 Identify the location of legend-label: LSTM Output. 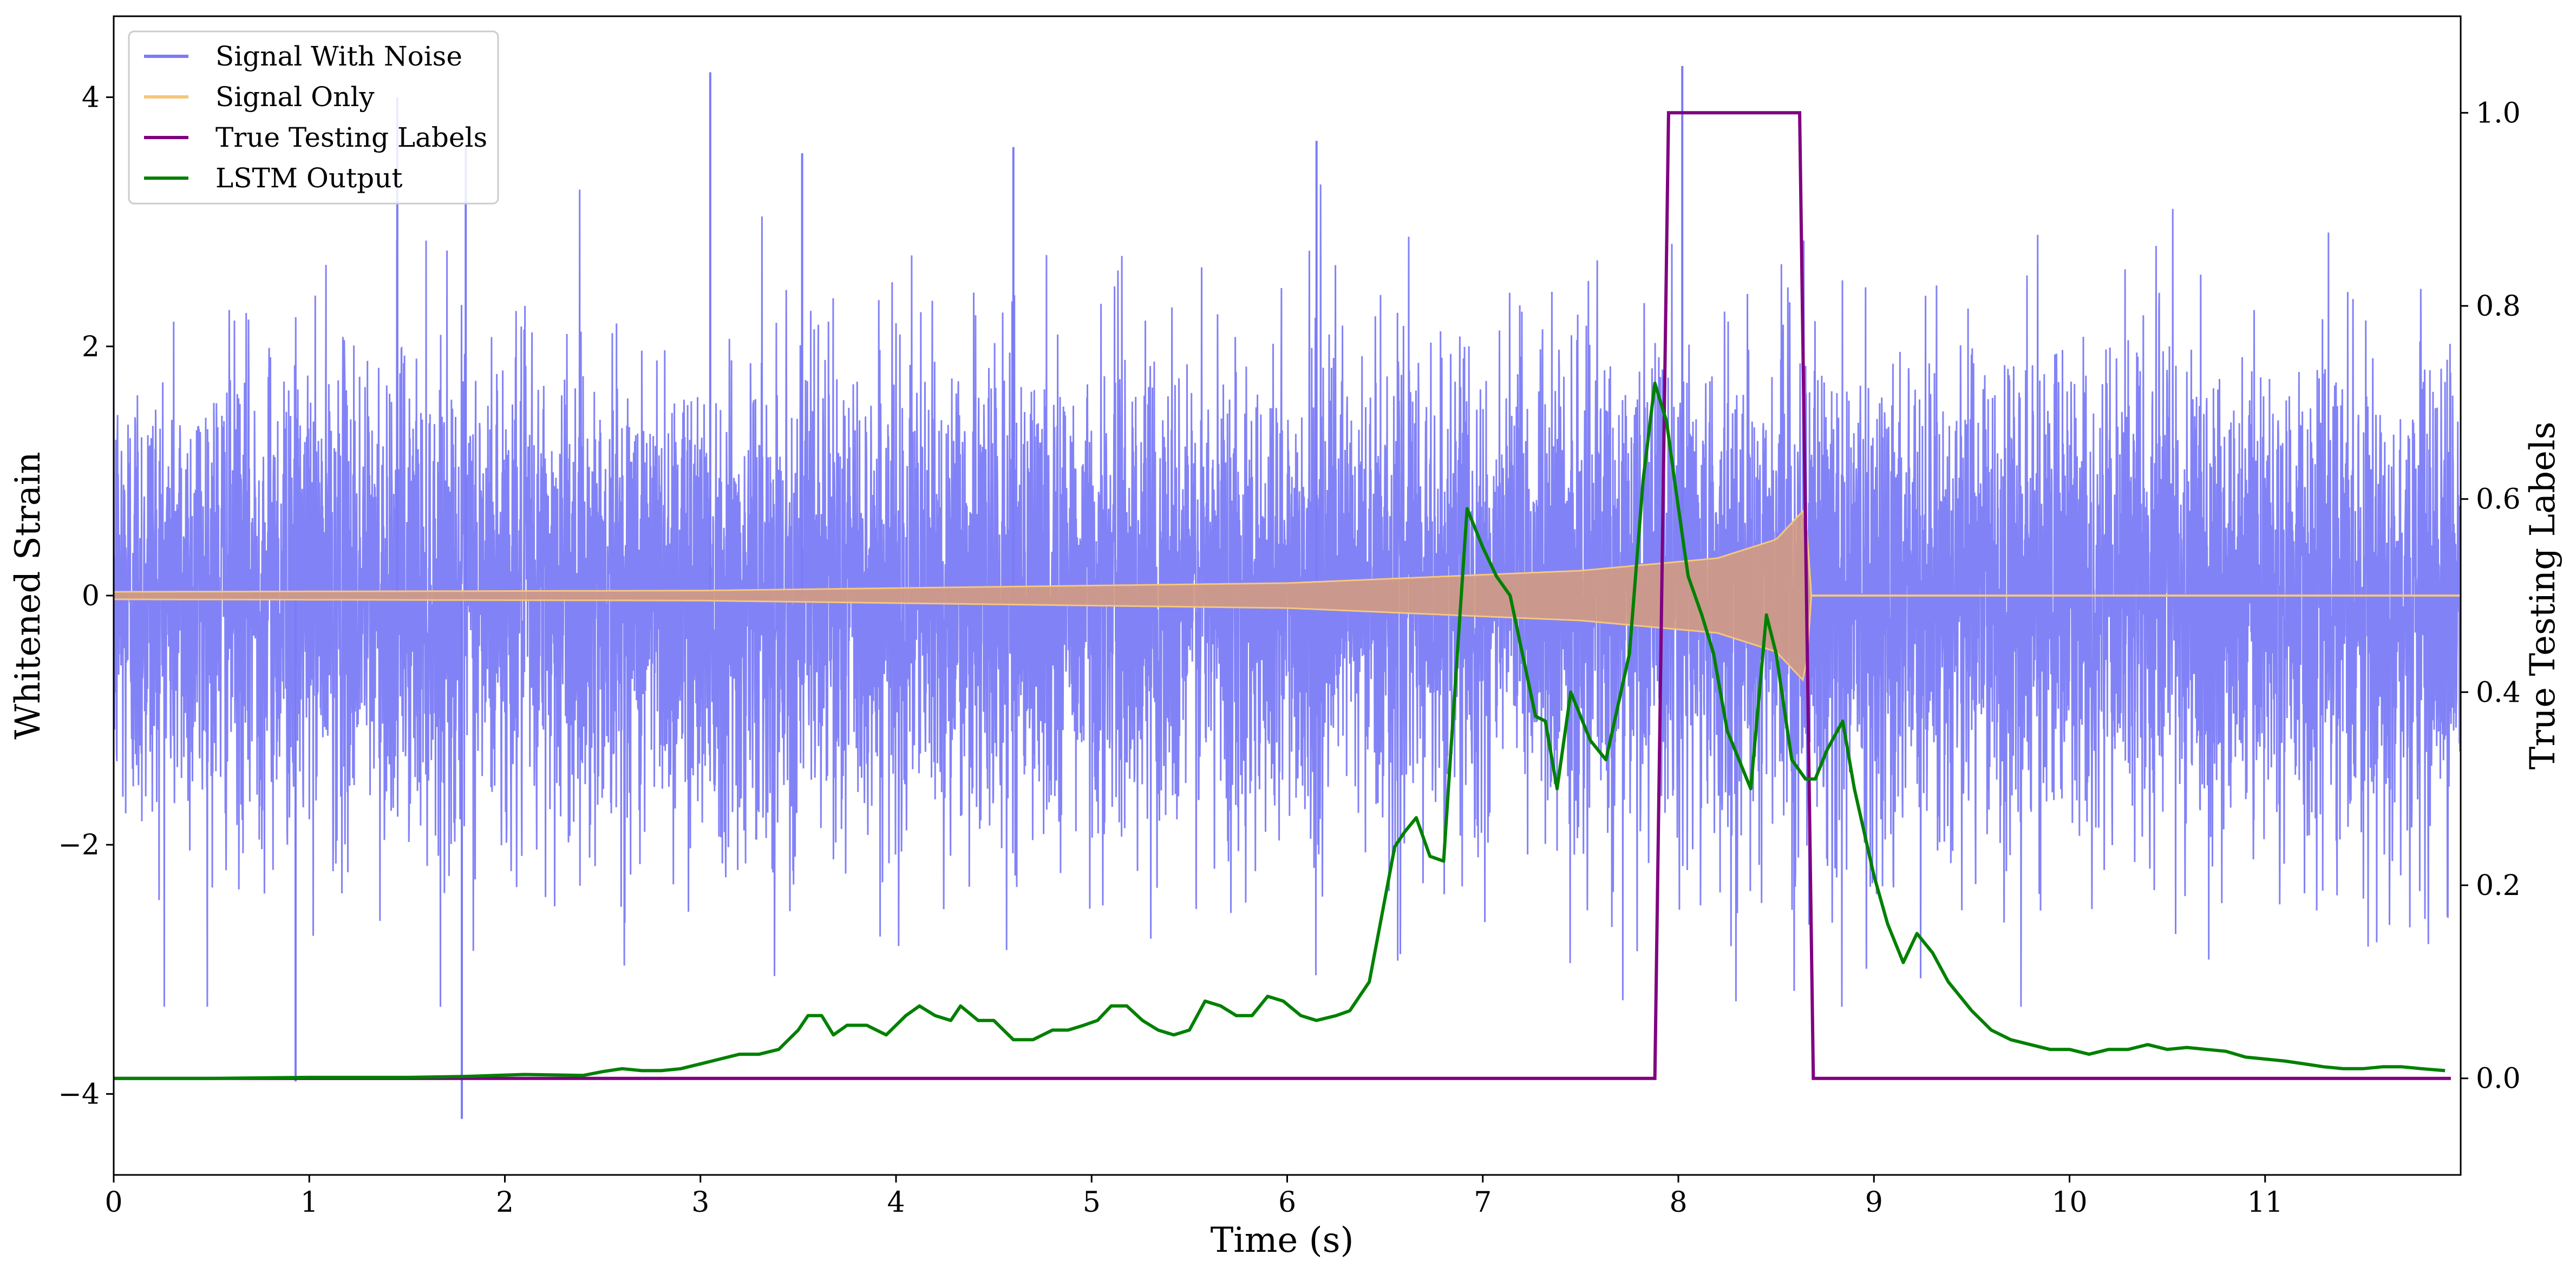
(308, 178).